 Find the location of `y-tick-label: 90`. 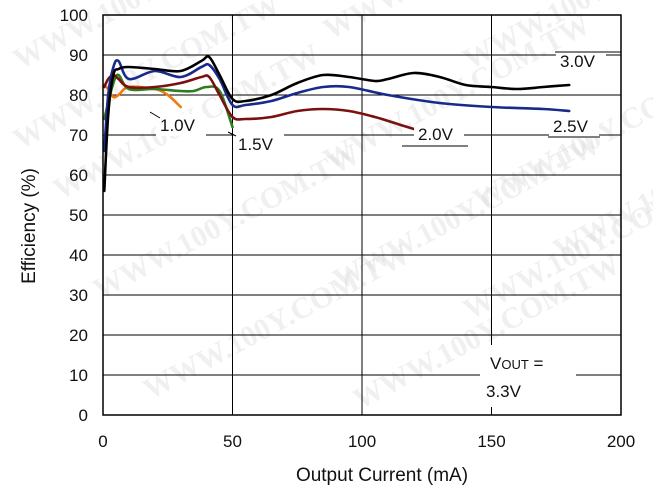

y-tick-label: 90 is located at coordinates (78, 55).